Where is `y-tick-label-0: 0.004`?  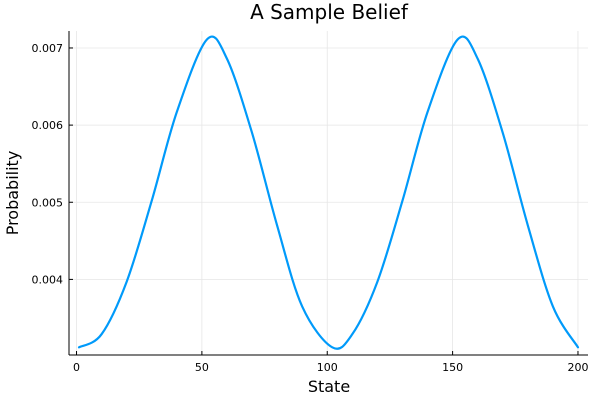
y-tick-label-0: 0.004 is located at coordinates (48, 279).